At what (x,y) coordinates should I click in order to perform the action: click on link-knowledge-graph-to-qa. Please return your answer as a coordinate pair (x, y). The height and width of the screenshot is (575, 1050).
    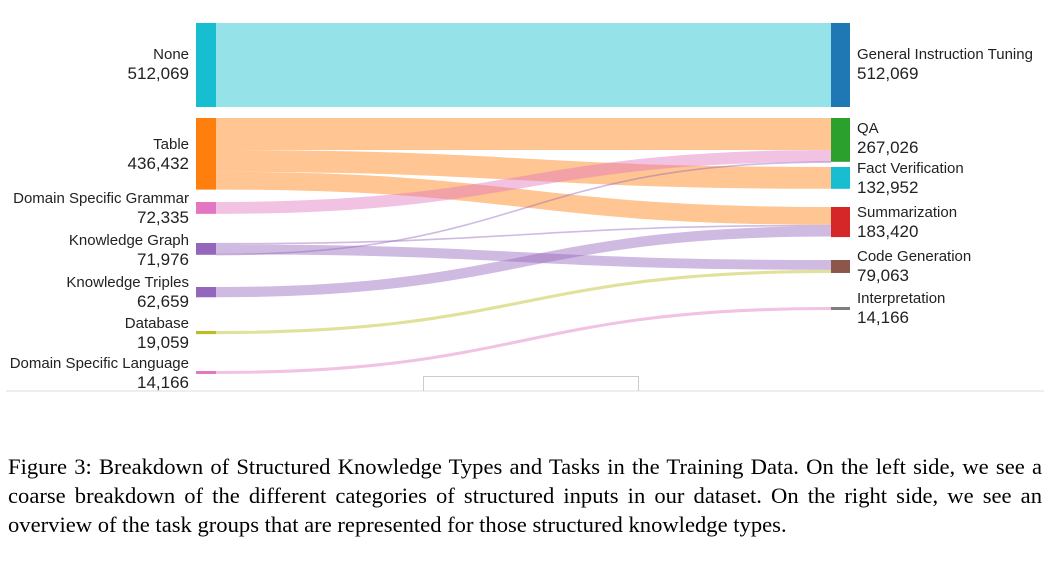
    Looking at the image, I should click on (523, 208).